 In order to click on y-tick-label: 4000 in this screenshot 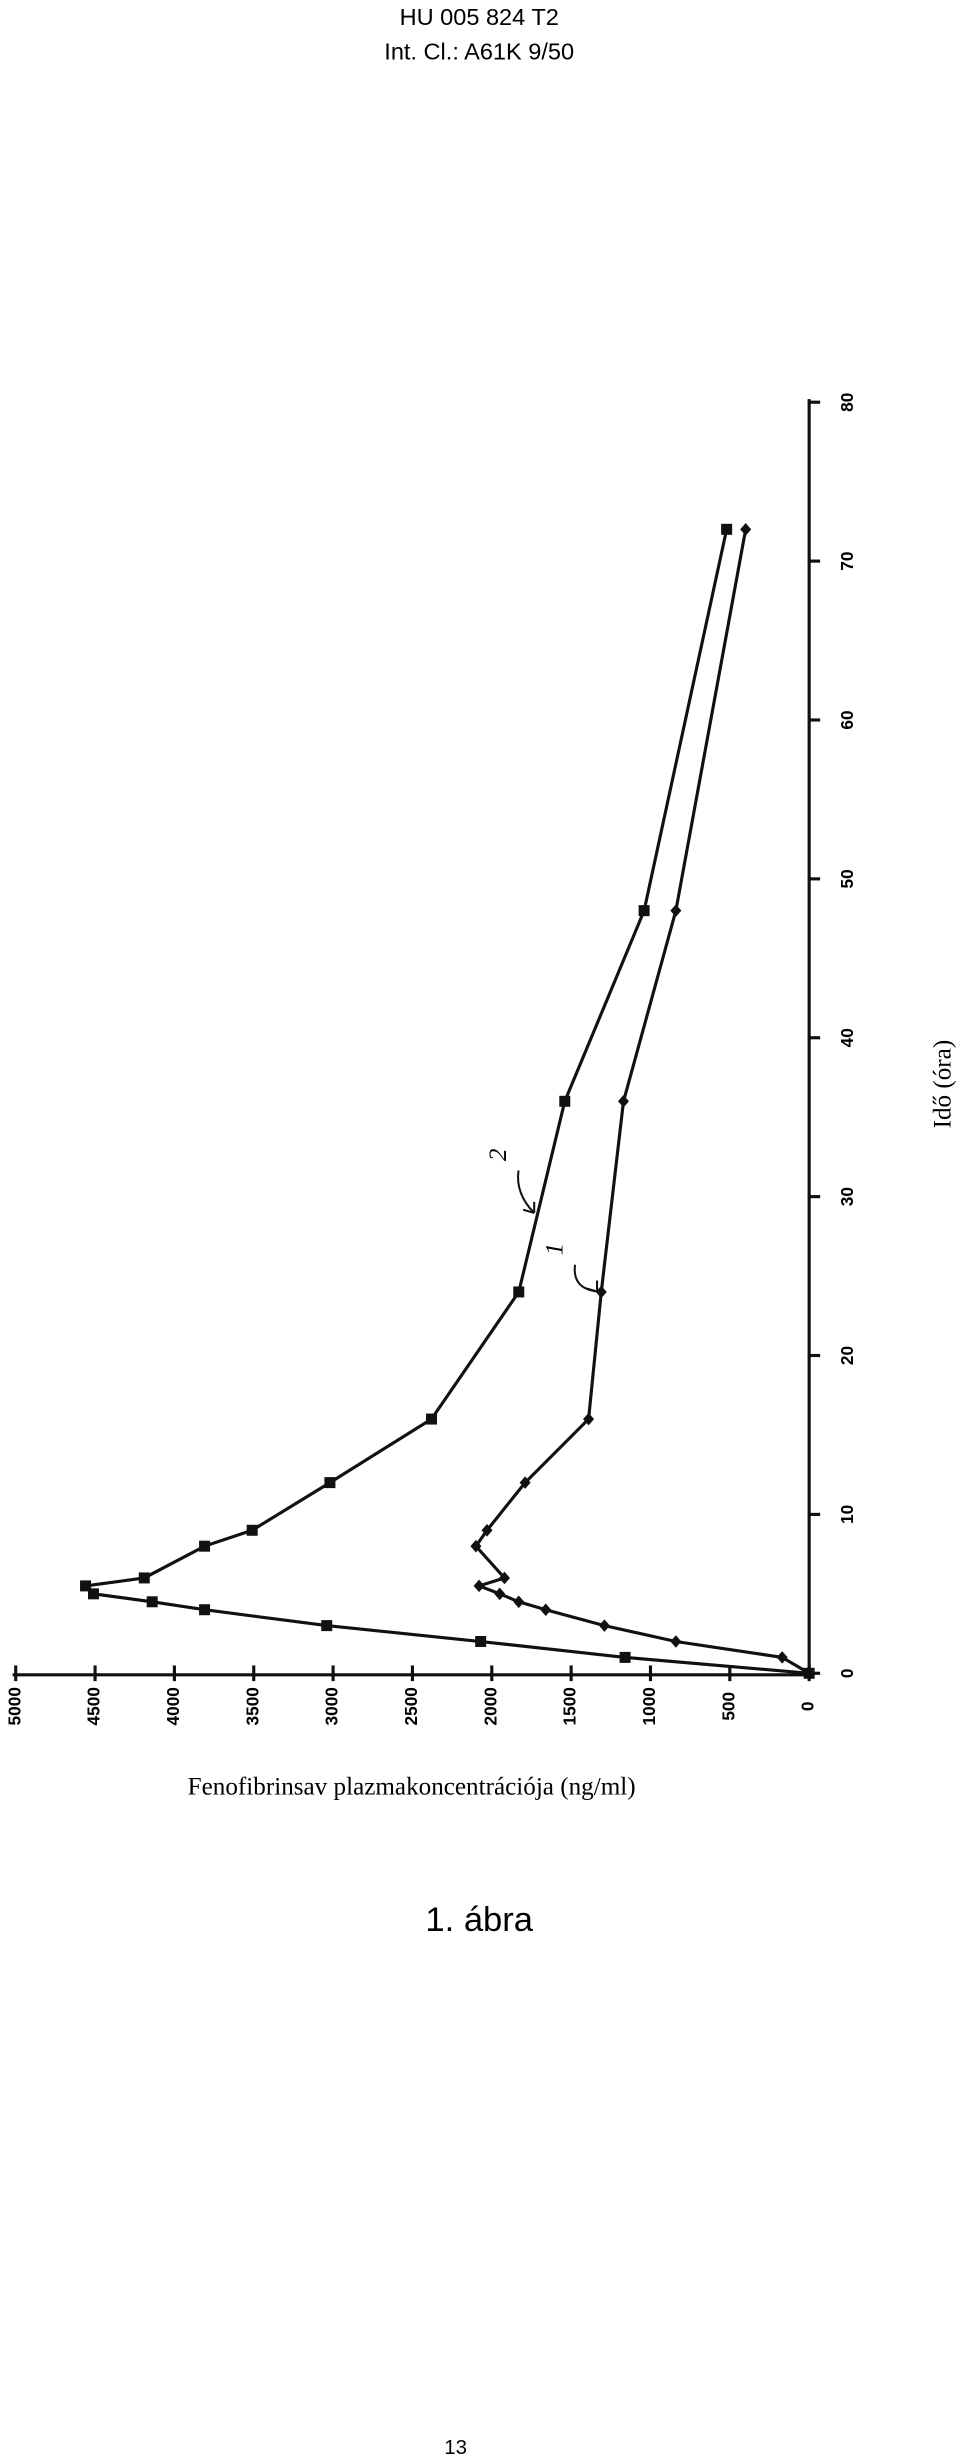, I will do `click(173, 1706)`.